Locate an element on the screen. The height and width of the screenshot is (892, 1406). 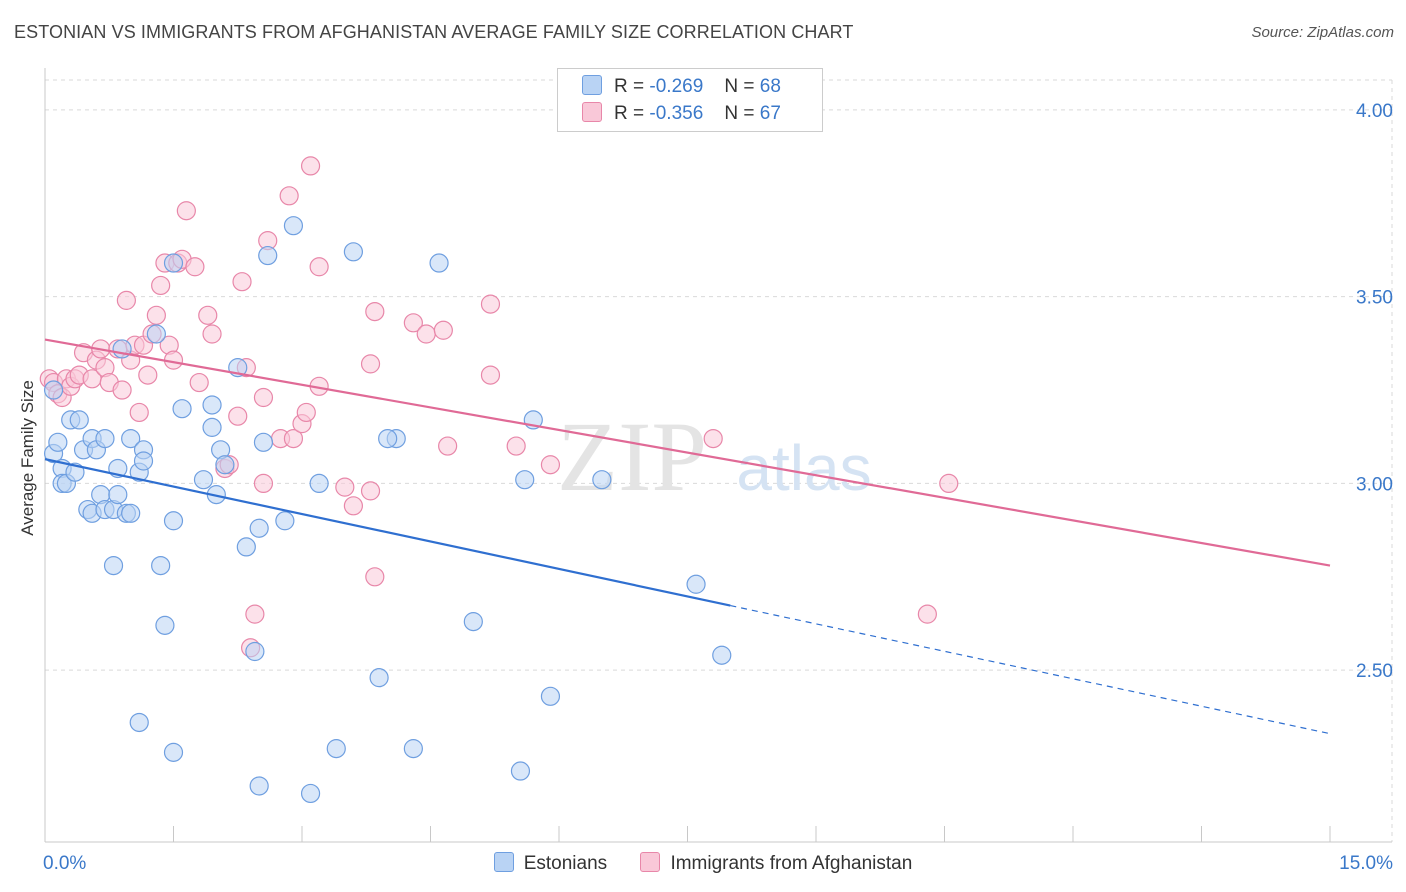
x-tick-label-max: 15.0% is located at coordinates (1366, 863).